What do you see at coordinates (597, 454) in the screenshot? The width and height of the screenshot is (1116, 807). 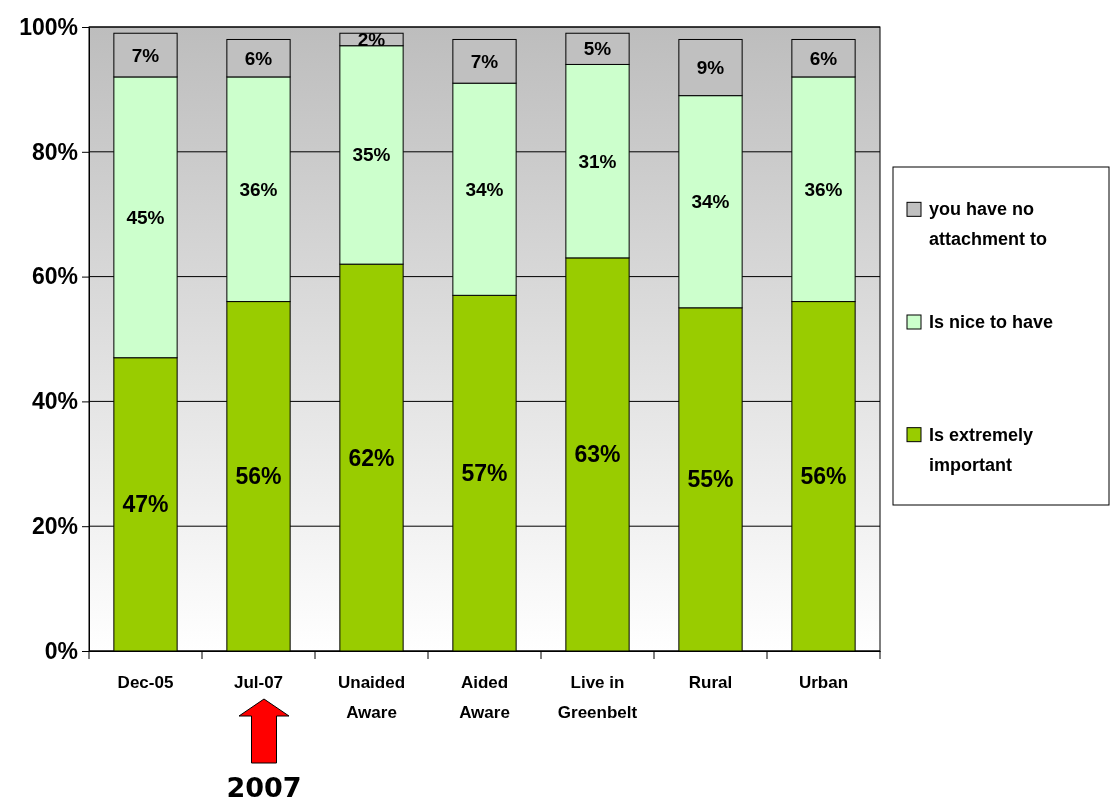 I see `data-label: 63%` at bounding box center [597, 454].